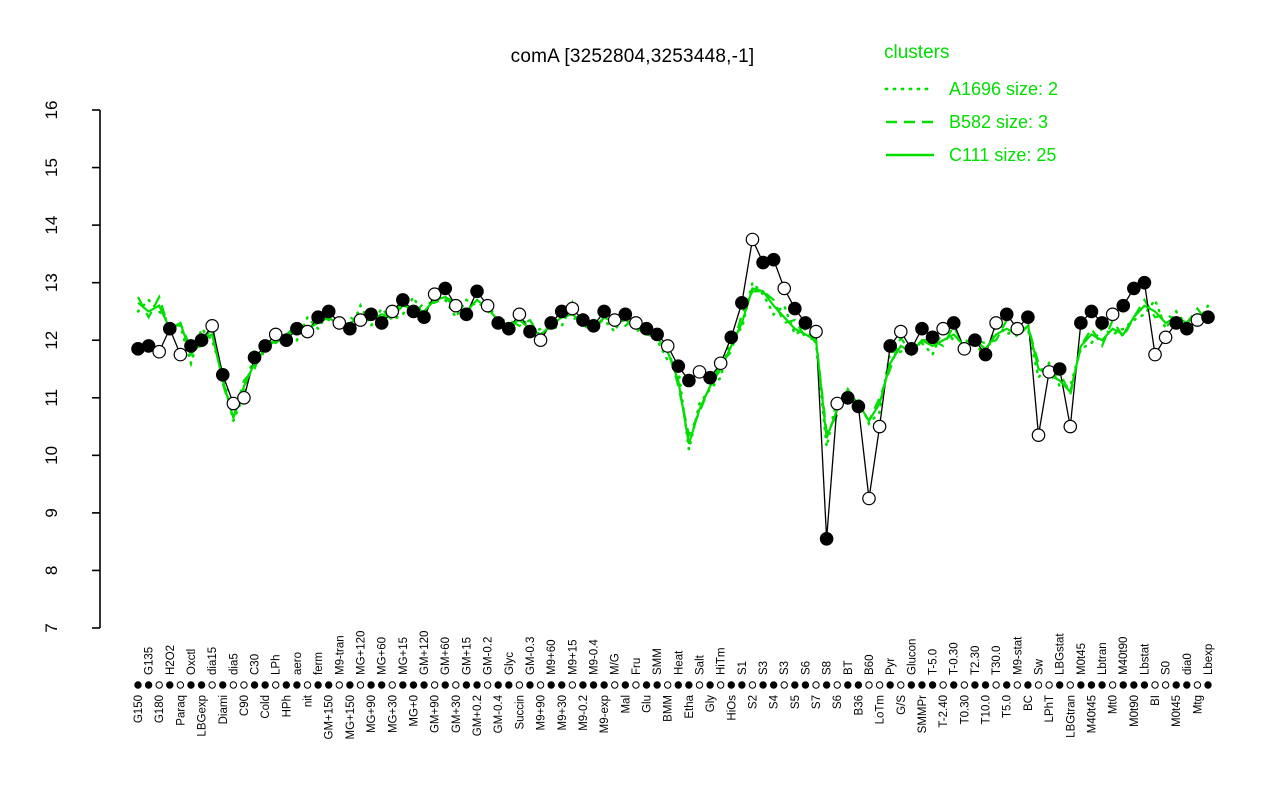 The width and height of the screenshot is (1280, 800). I want to click on y-tick-label: 7, so click(51, 627).